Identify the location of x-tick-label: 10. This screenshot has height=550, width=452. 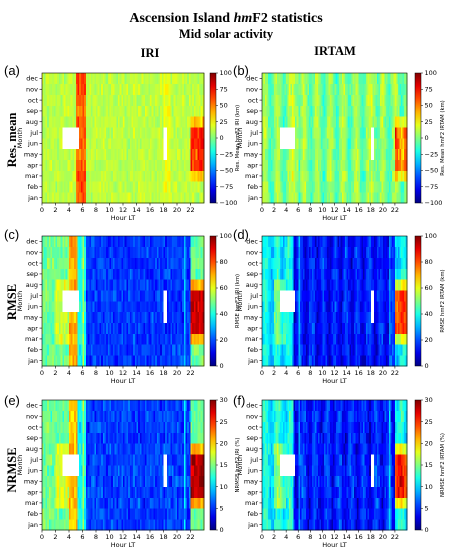
(322, 210).